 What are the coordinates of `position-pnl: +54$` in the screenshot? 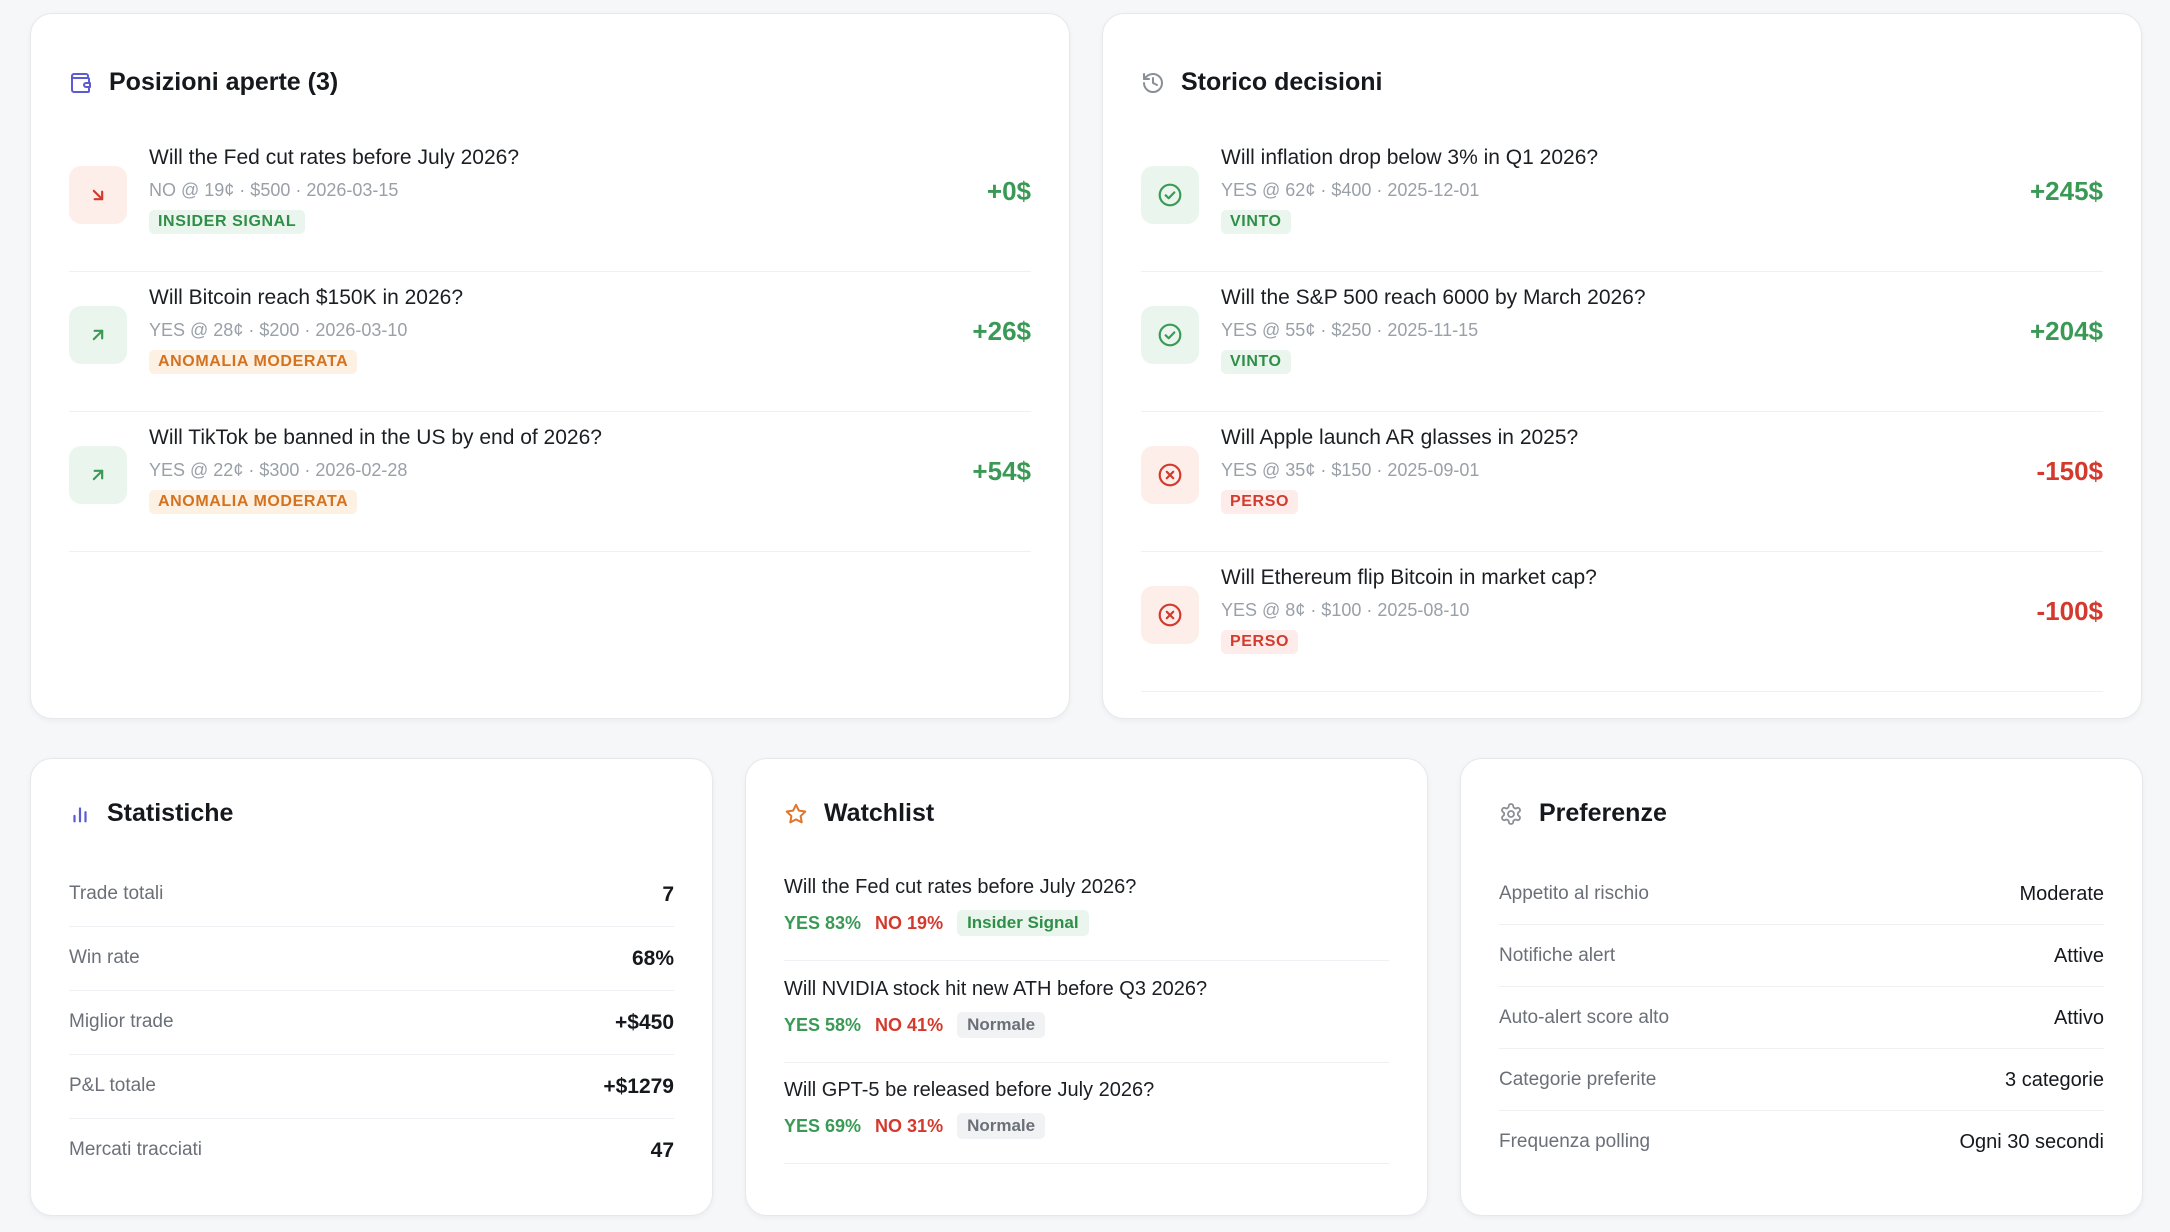 It's located at (1001, 471).